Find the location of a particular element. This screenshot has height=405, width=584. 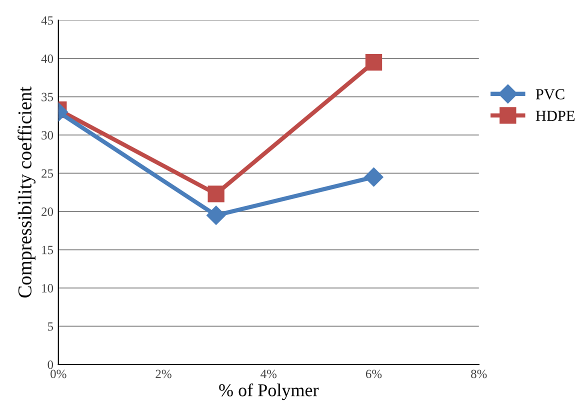

x-tick-label: 2% is located at coordinates (164, 374).